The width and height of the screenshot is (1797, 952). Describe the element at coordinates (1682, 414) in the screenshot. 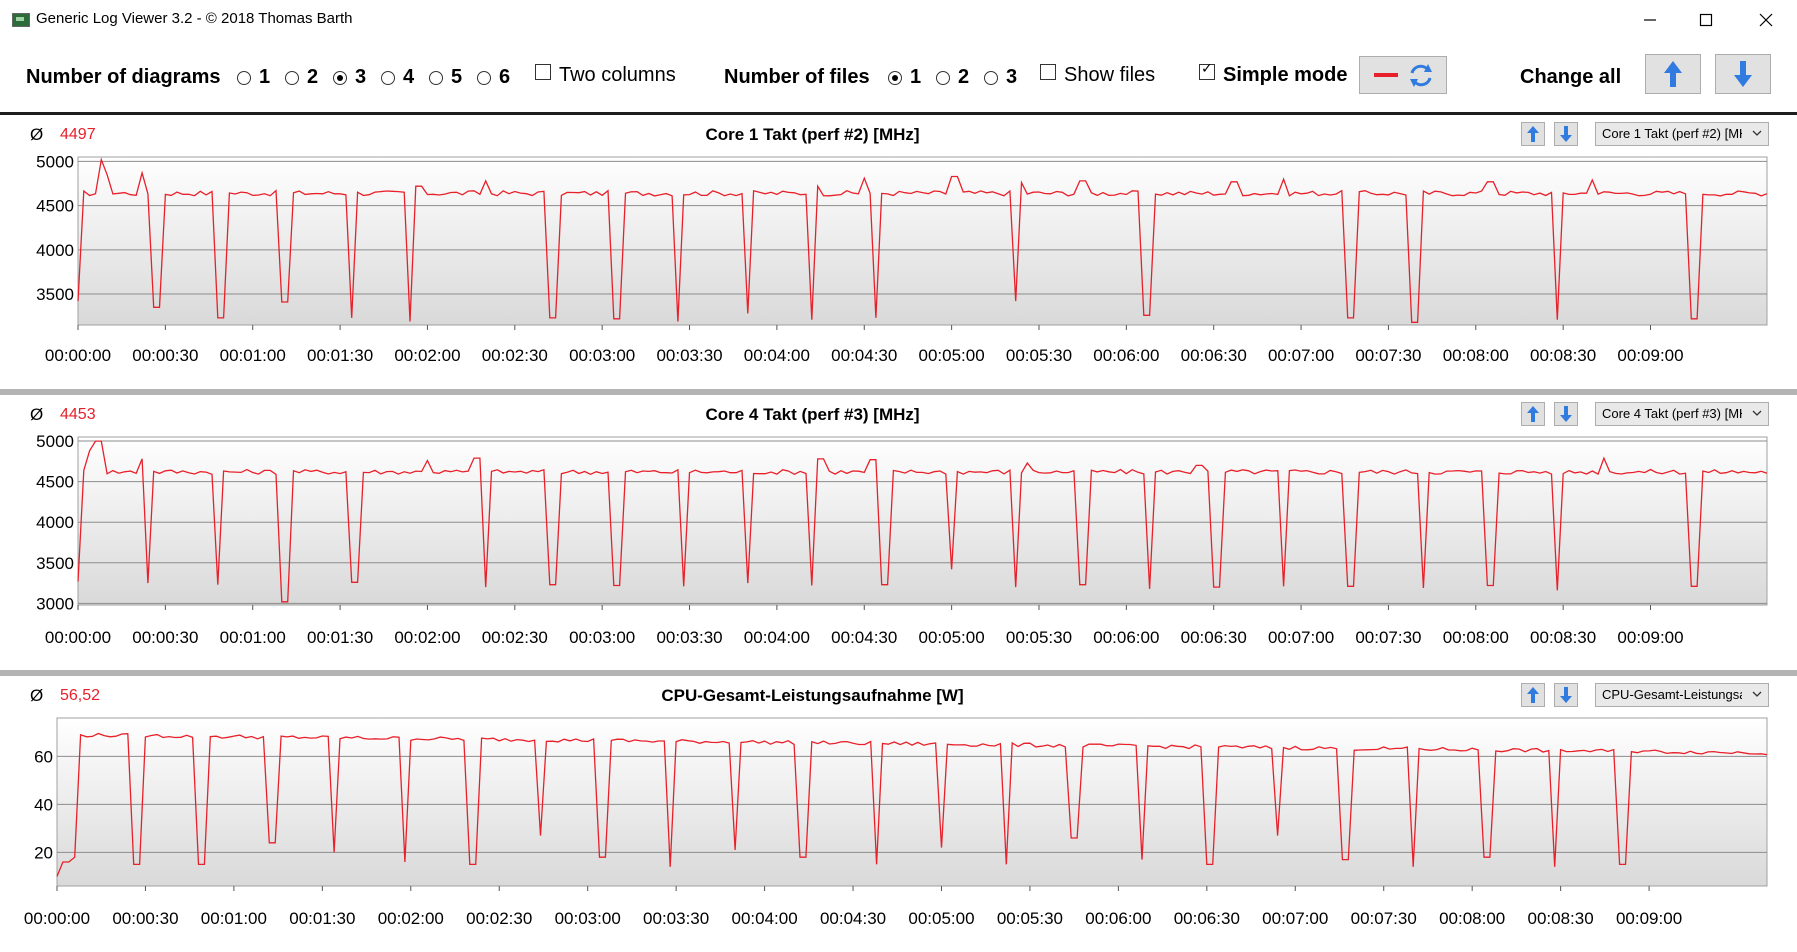

I see `series-select: Core 4 Takt (perf #3) [MH` at that location.